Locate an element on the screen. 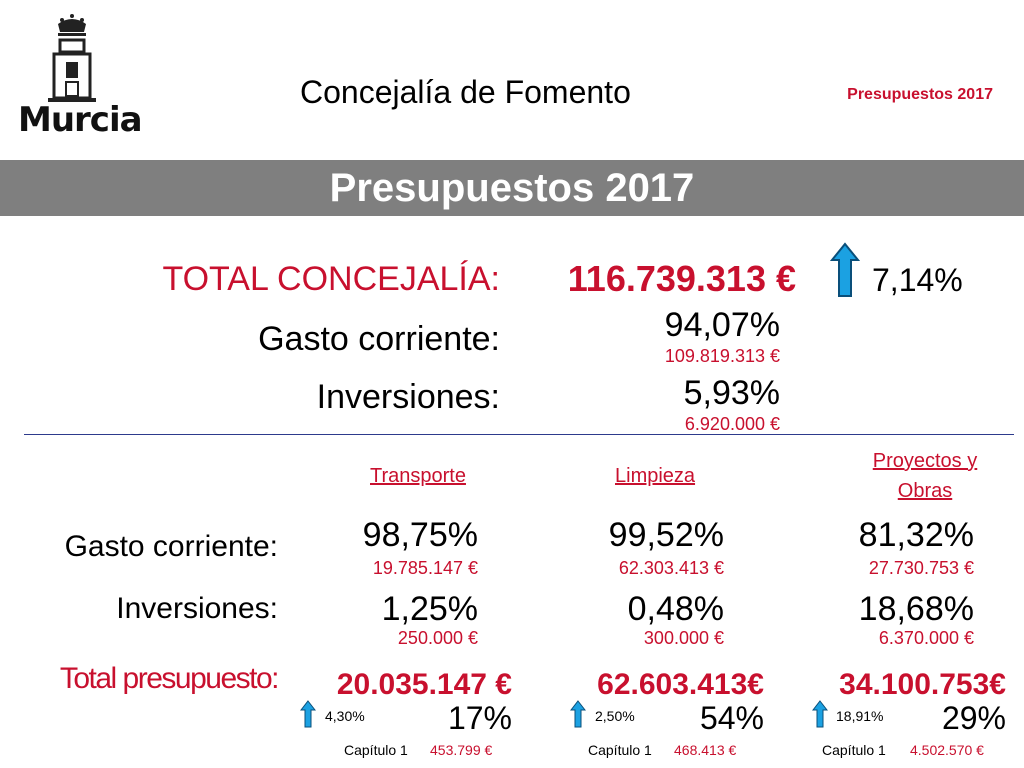 The width and height of the screenshot is (1024, 768). current-amount: 109.819.313 € is located at coordinates (722, 356).